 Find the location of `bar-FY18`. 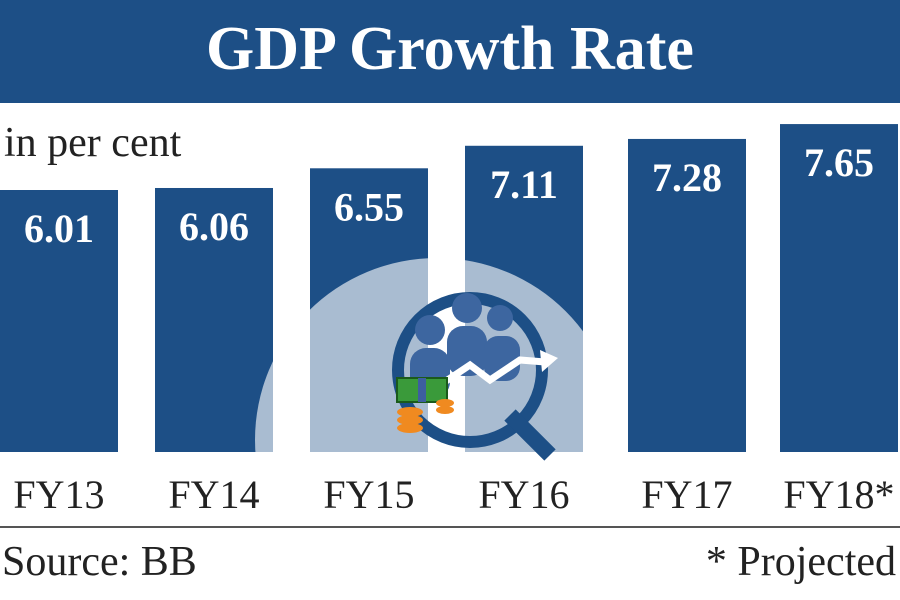

bar-FY18 is located at coordinates (839, 288).